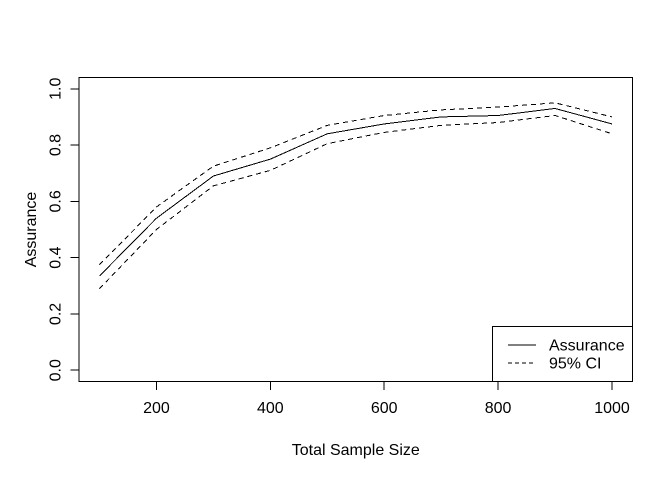  What do you see at coordinates (56, 89) in the screenshot?
I see `y-tick-label: 1.0` at bounding box center [56, 89].